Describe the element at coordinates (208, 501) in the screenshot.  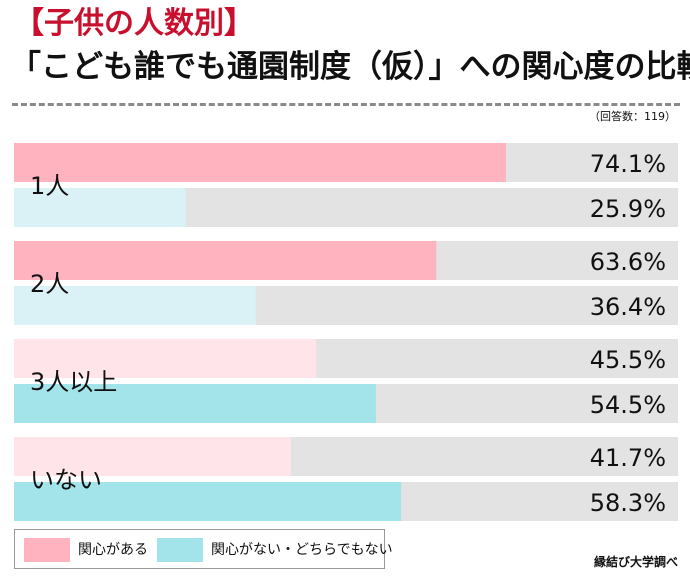
I see `bar-none-not-interested` at that location.